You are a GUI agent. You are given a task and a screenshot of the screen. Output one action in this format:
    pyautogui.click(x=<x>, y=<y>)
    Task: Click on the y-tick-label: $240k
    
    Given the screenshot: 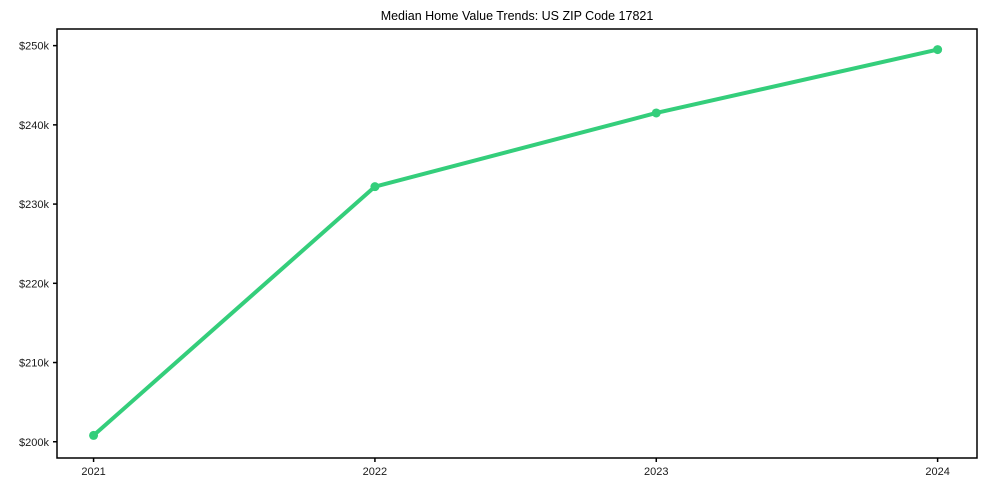 What is the action you would take?
    pyautogui.click(x=34, y=126)
    